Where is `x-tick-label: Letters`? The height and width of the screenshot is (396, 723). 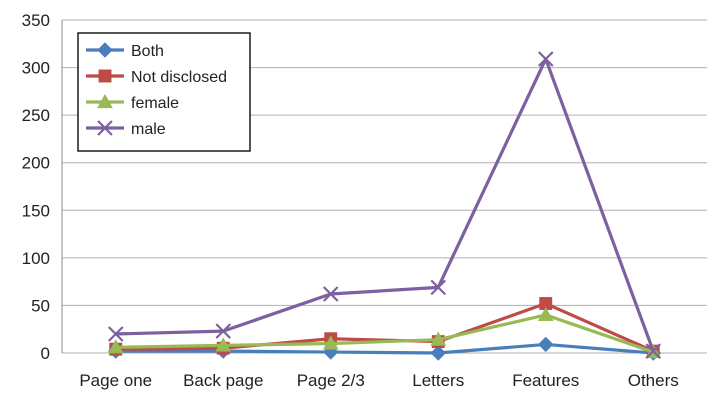
x-tick-label: Letters is located at coordinates (438, 380).